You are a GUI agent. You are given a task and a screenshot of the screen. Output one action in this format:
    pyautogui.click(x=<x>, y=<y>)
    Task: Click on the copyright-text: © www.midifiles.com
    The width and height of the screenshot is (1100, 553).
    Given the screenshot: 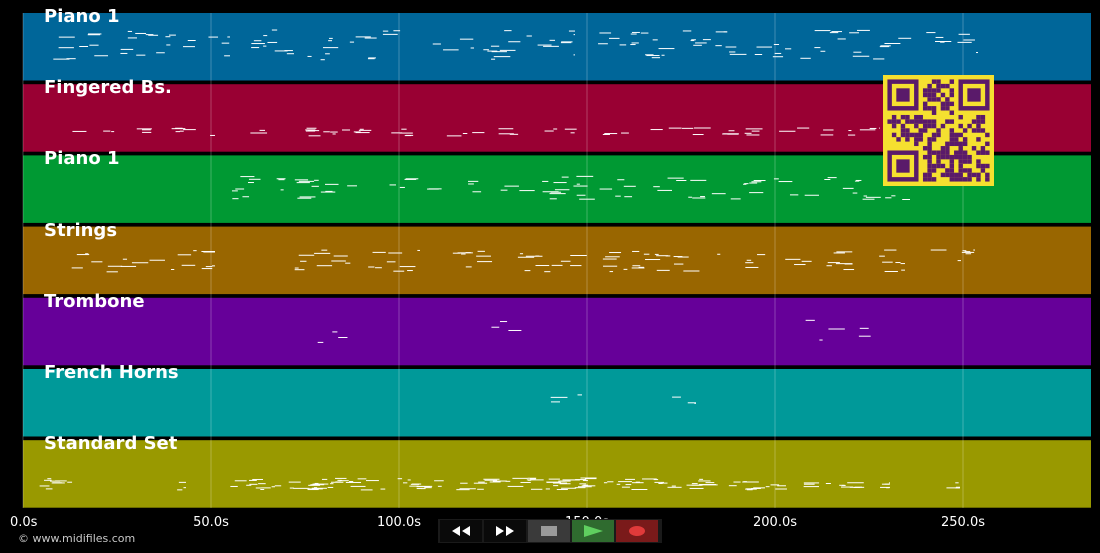 What is the action you would take?
    pyautogui.click(x=77, y=538)
    